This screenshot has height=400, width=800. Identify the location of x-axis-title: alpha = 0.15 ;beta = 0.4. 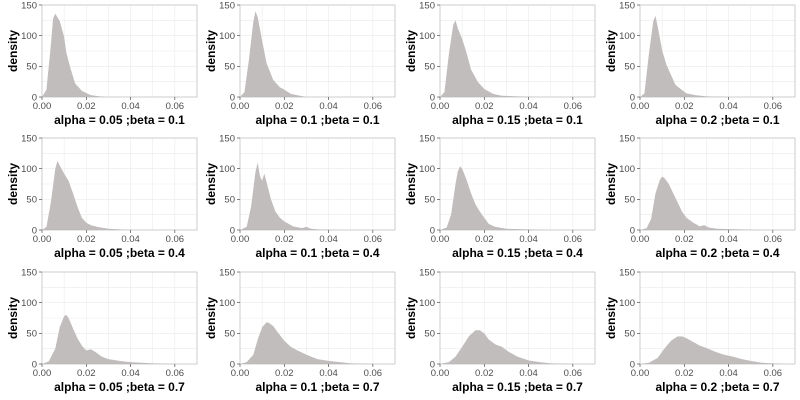
(517, 253).